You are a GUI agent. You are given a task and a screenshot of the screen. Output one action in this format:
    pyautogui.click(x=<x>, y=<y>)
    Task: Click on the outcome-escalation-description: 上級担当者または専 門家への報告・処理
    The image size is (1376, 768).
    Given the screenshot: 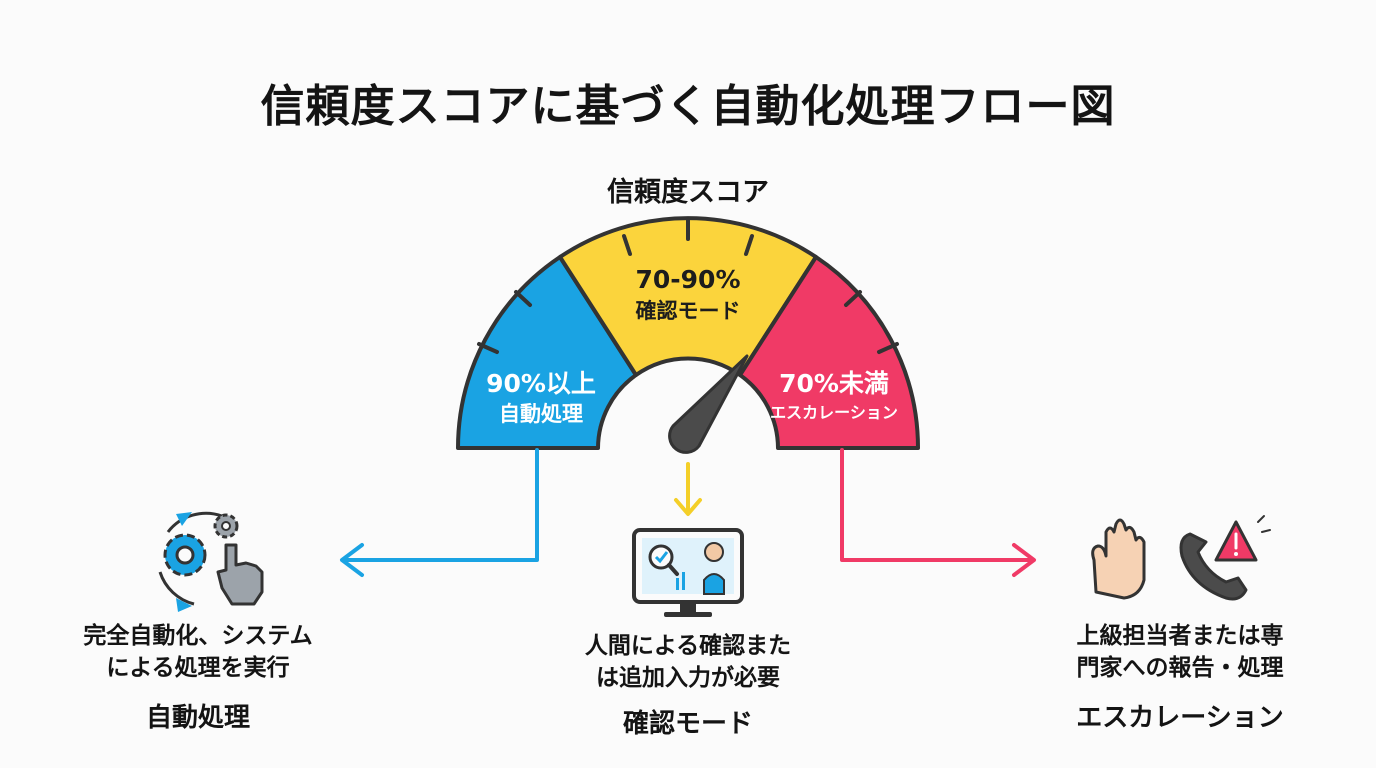 What is the action you would take?
    pyautogui.click(x=1180, y=652)
    